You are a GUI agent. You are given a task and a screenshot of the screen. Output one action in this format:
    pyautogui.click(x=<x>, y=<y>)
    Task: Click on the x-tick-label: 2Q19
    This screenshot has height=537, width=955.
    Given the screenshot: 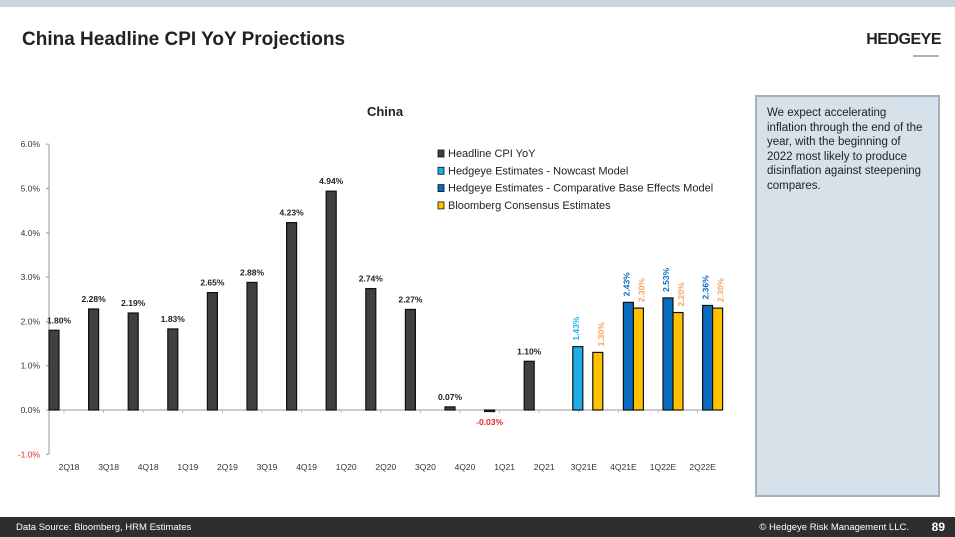 What is the action you would take?
    pyautogui.click(x=227, y=467)
    